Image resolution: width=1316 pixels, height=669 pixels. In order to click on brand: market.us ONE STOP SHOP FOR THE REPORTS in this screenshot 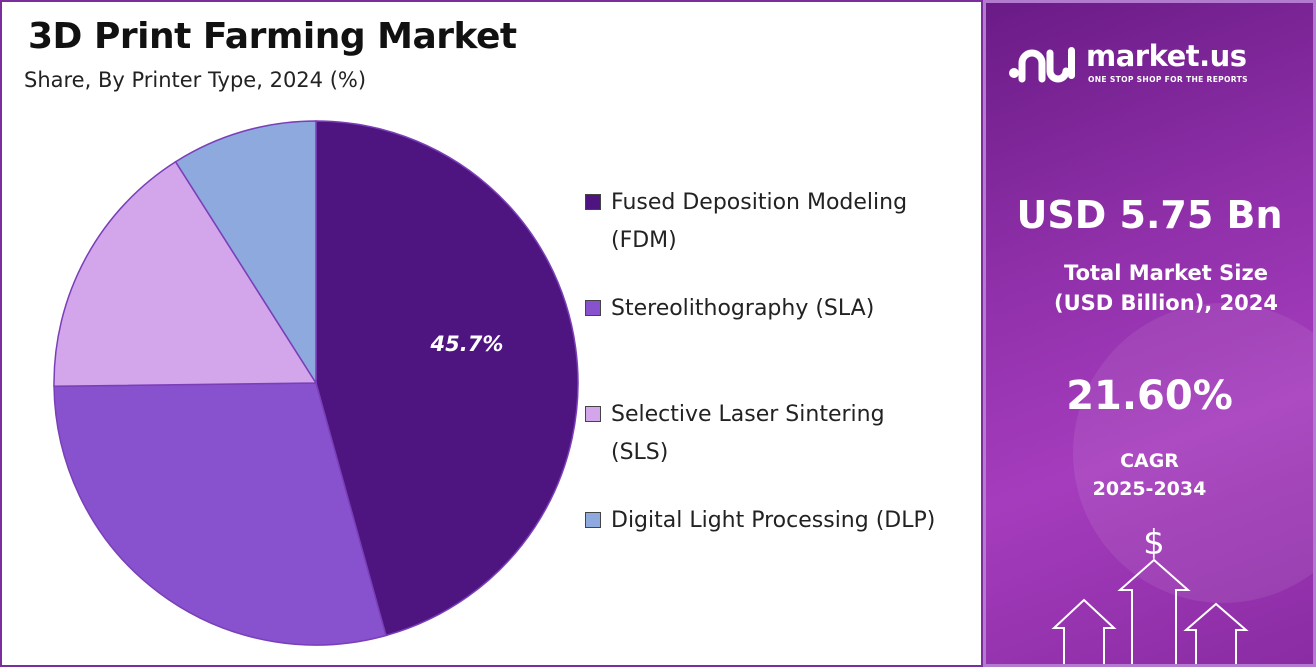, I will do `click(1153, 64)`.